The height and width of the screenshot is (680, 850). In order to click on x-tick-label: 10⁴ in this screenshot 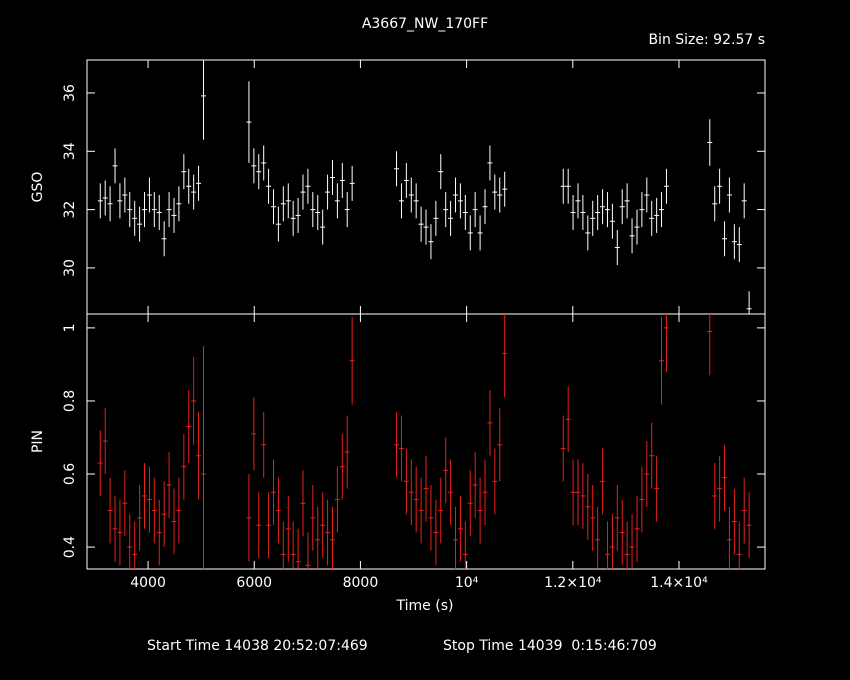, I will do `click(467, 583)`.